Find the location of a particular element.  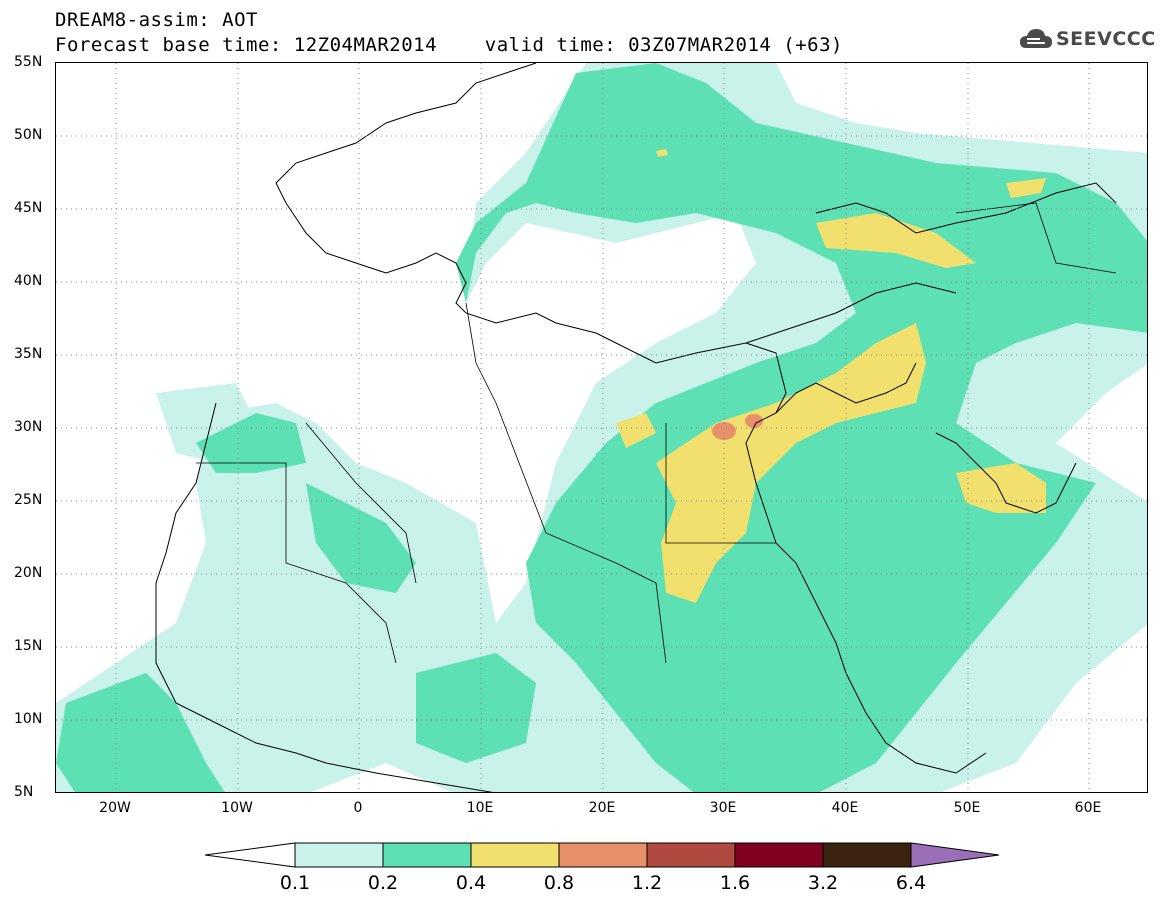

lon-label: 50E is located at coordinates (967, 808).